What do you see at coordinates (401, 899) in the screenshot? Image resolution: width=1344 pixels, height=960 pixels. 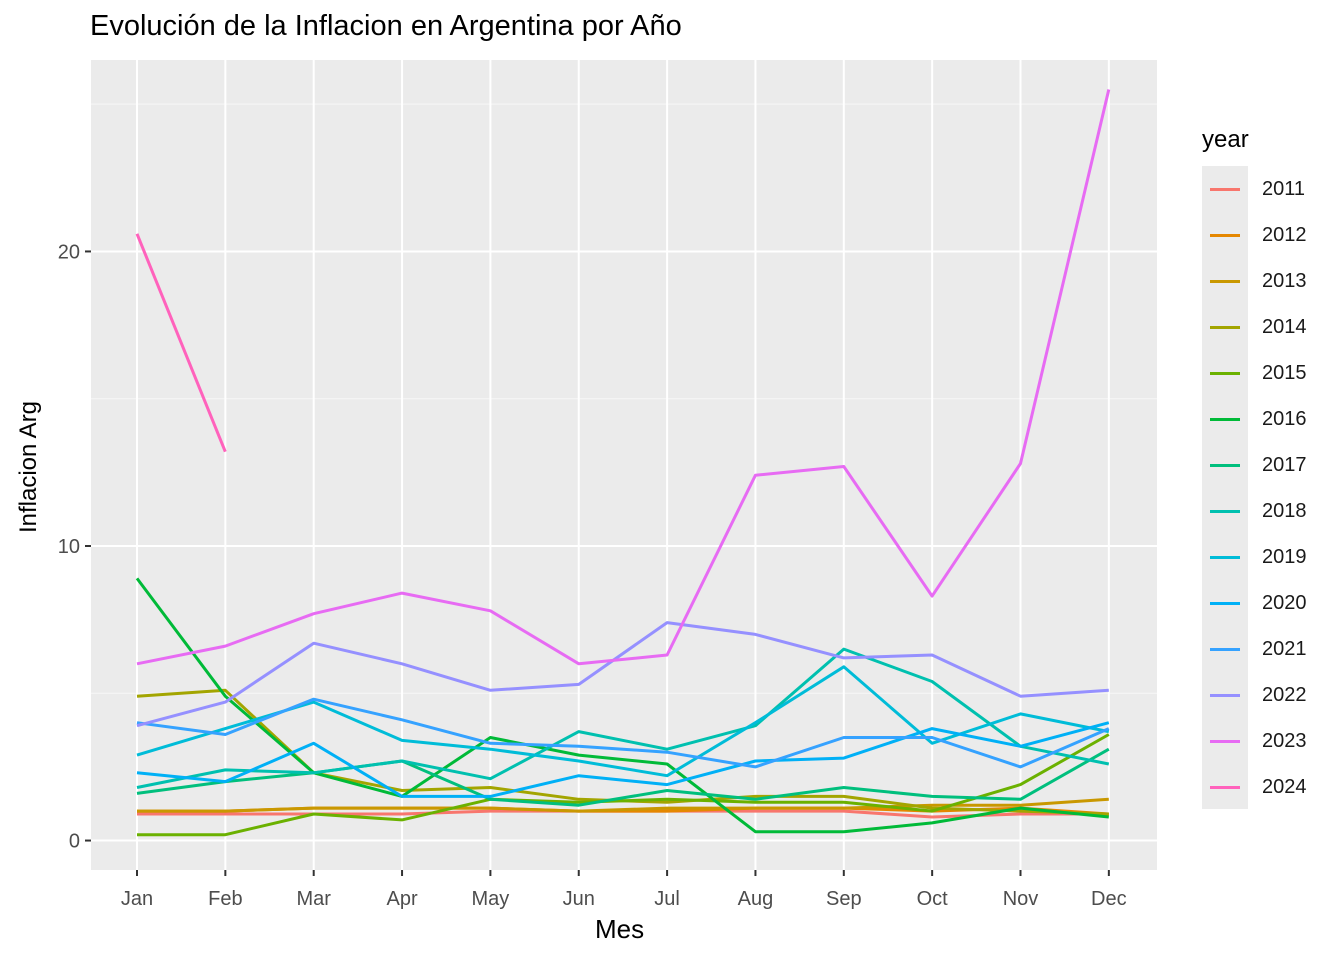 I see `x-tick-label: Apr` at bounding box center [401, 899].